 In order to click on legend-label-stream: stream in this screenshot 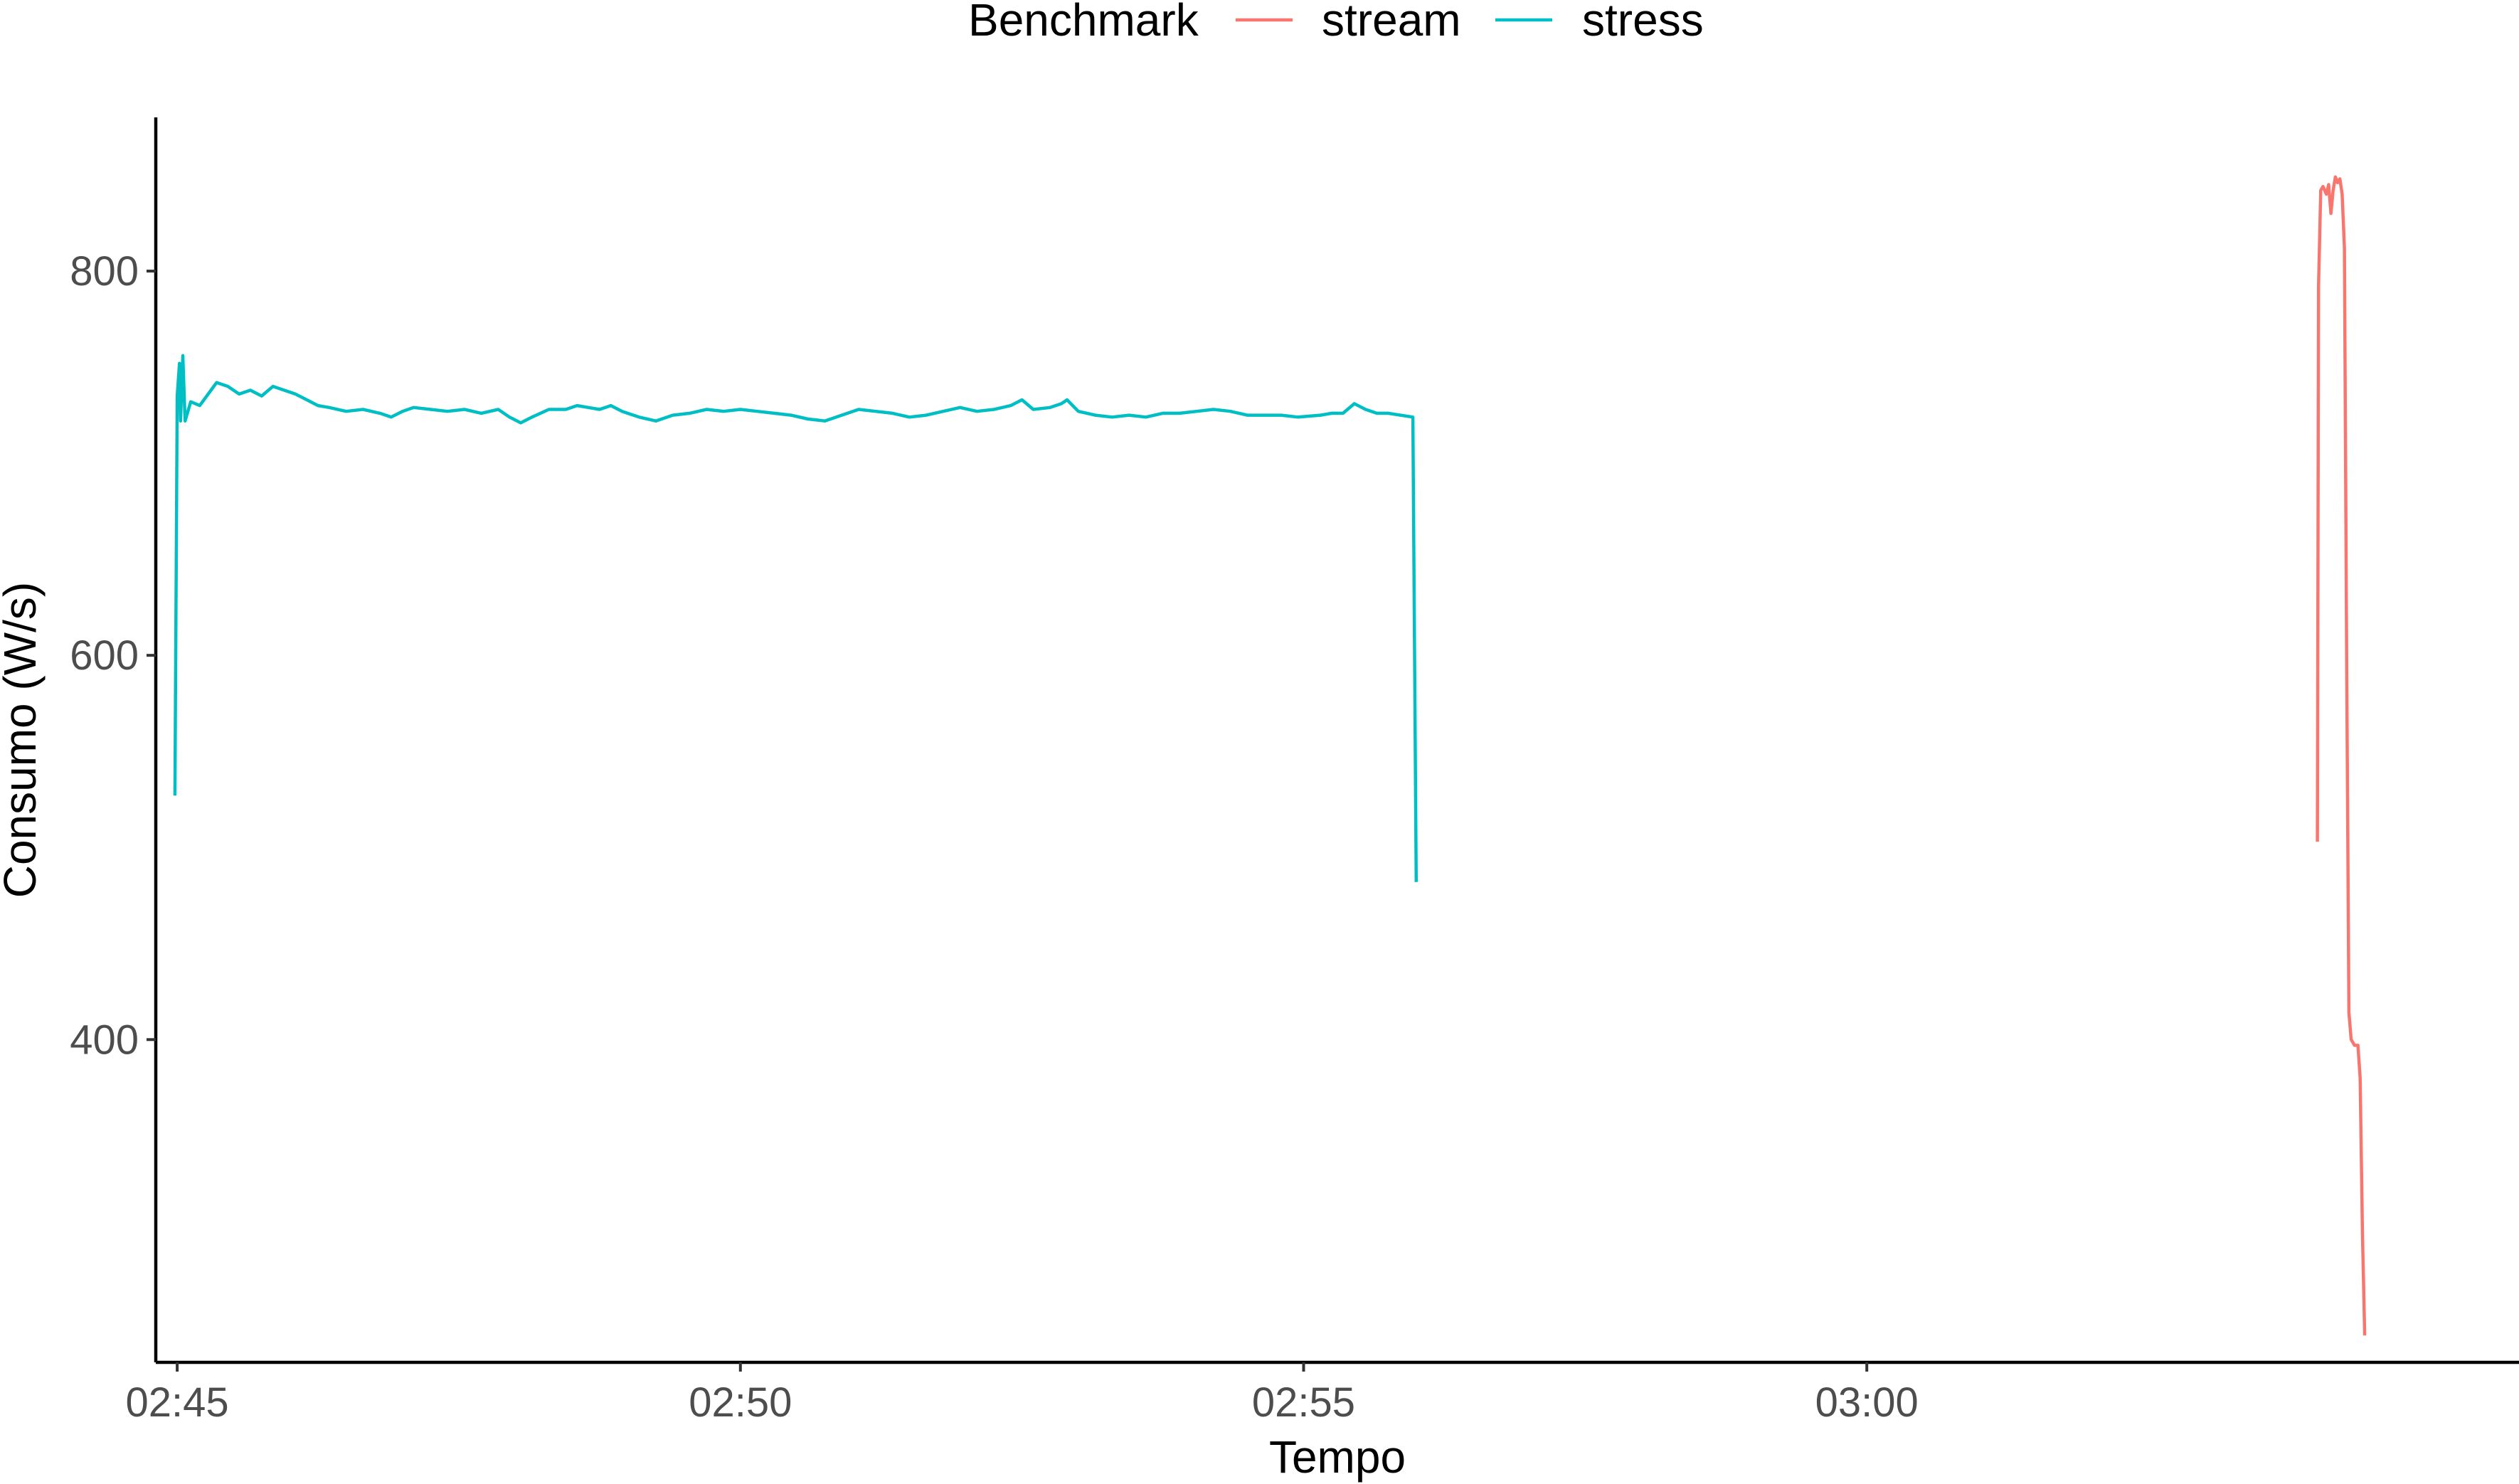, I will do `click(1392, 23)`.